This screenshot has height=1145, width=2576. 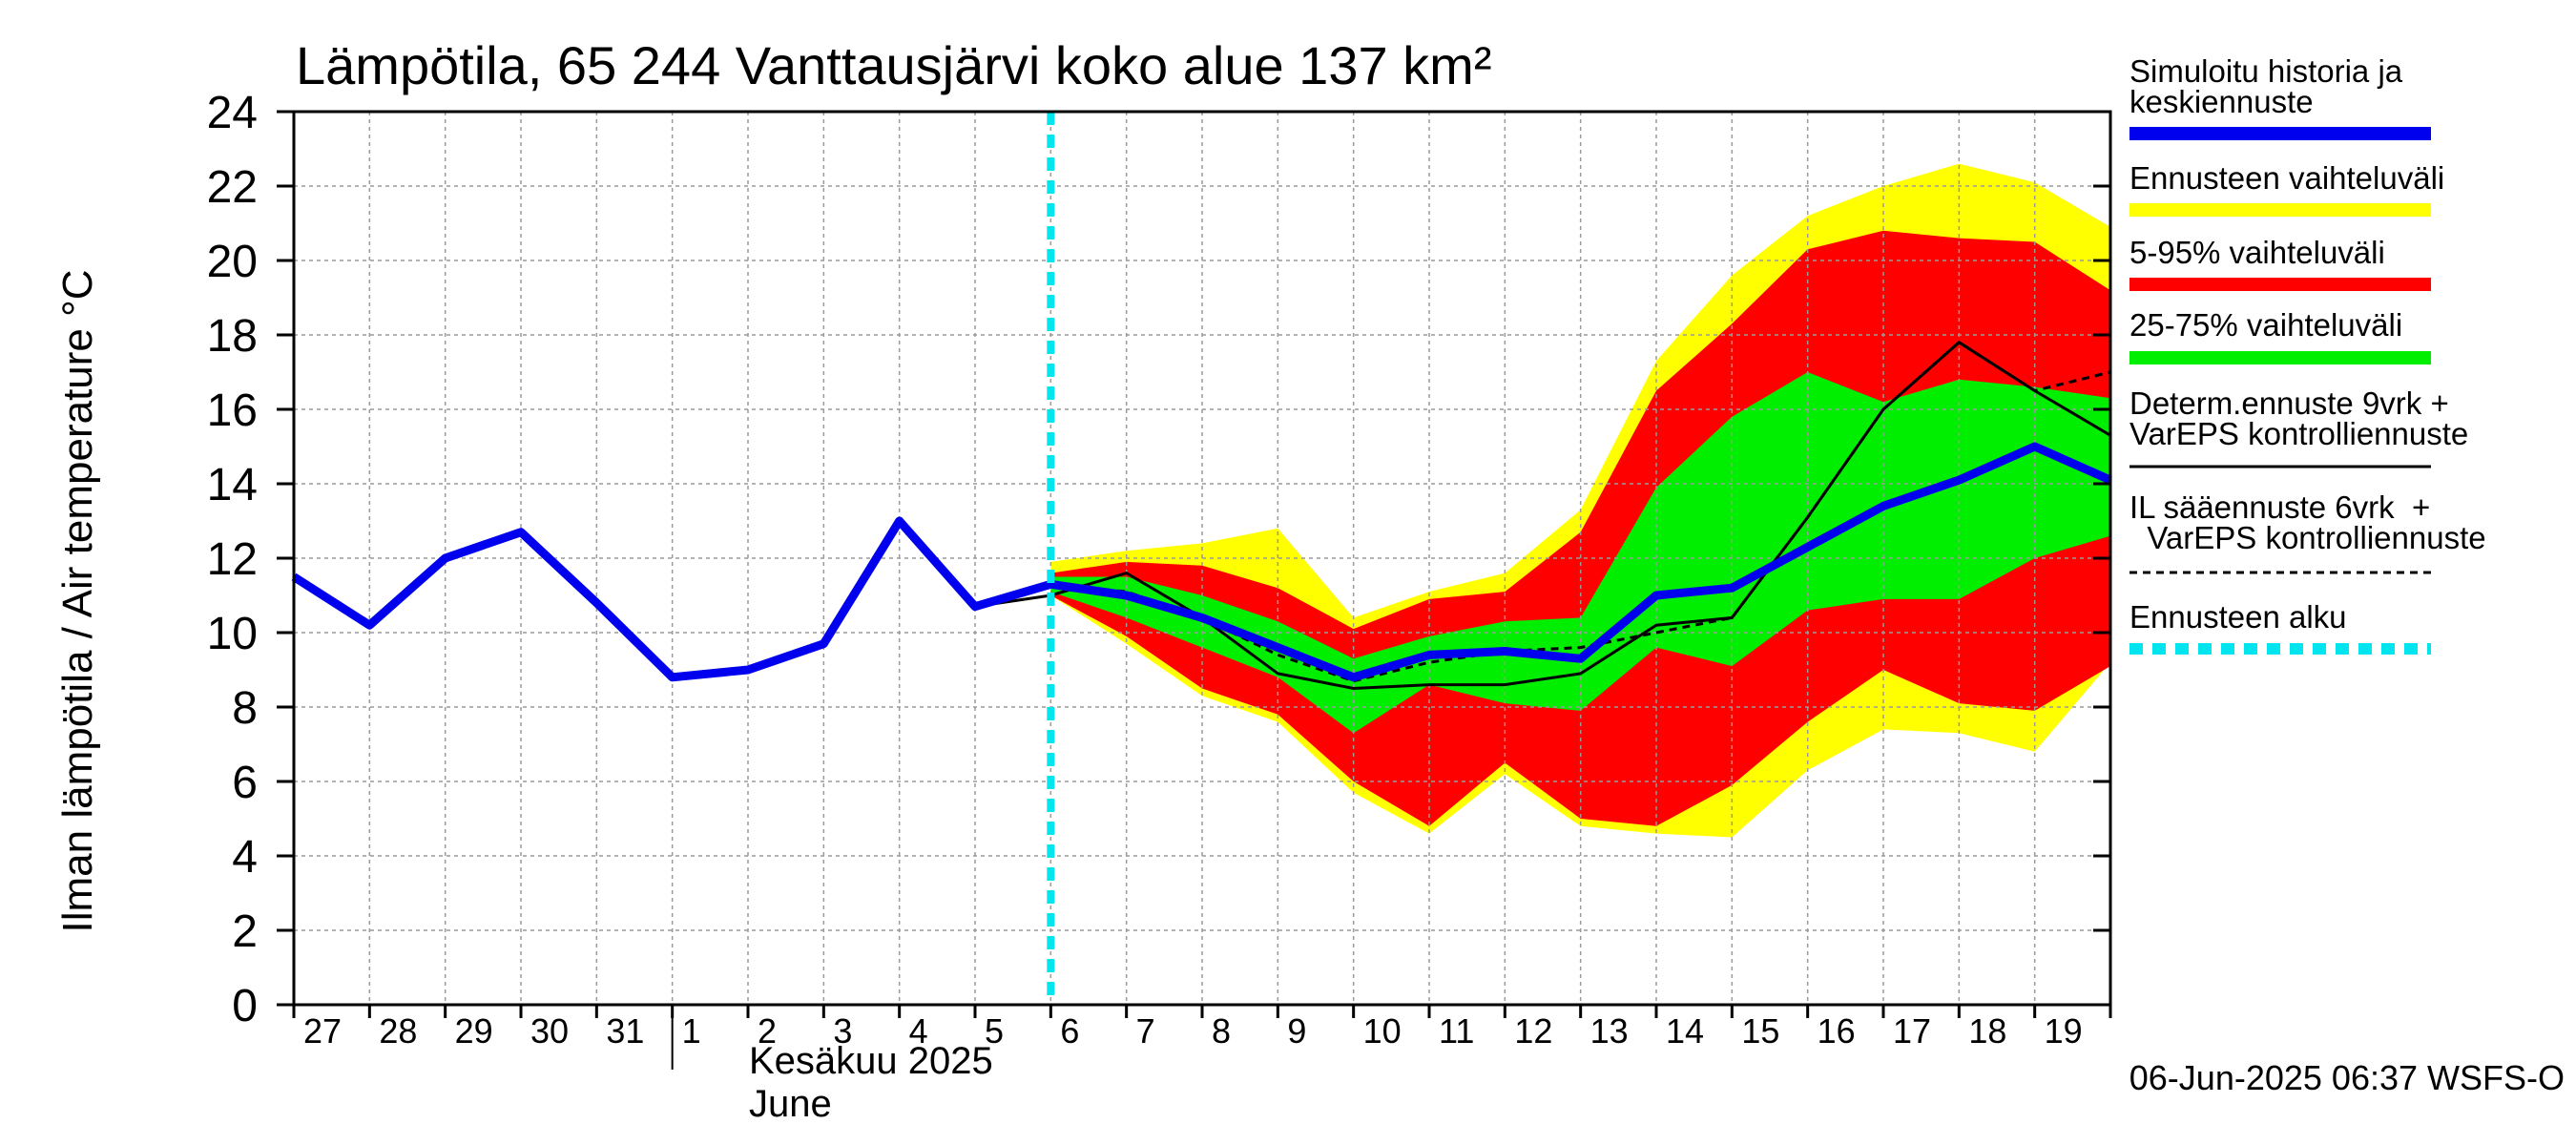 I want to click on legend-label: 5-95% vaihteluväli, so click(x=2257, y=253).